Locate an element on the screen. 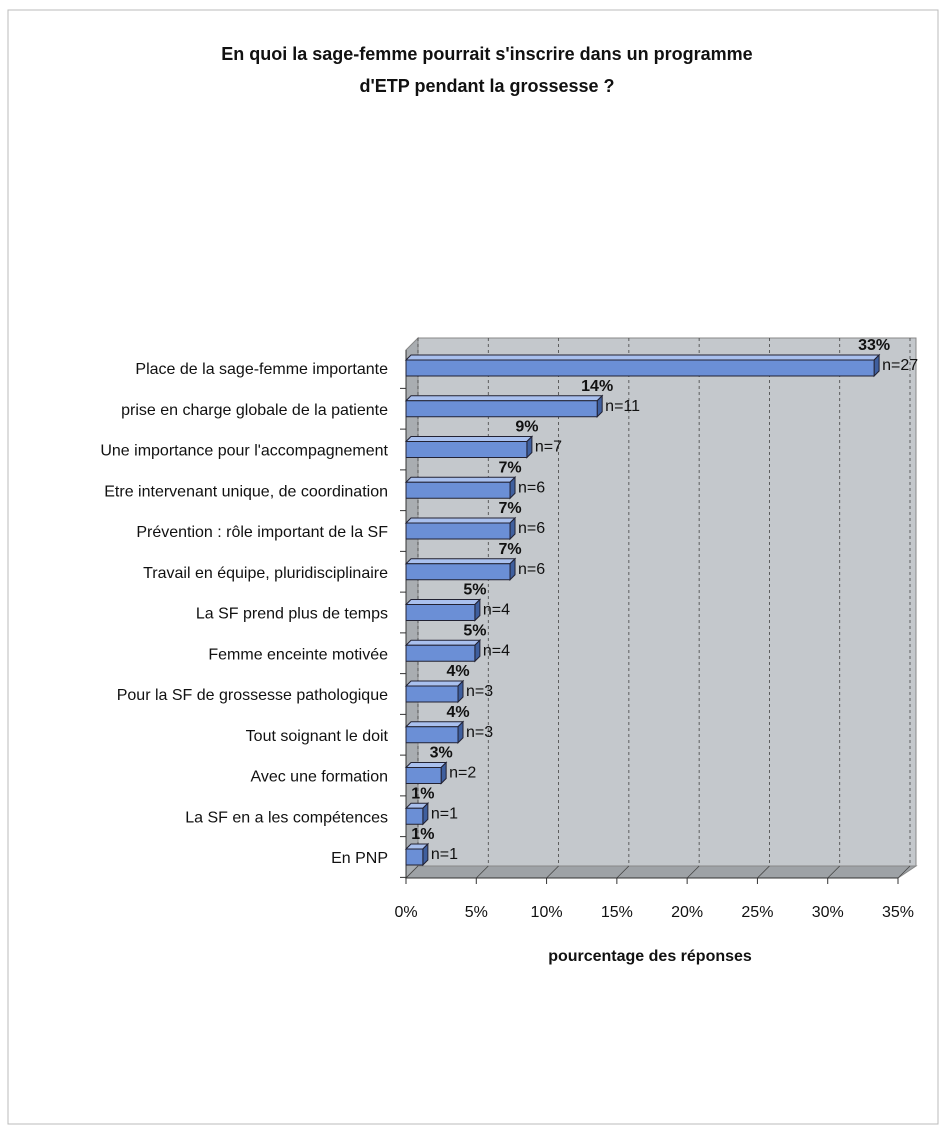  value-label: 14% is located at coordinates (597, 386).